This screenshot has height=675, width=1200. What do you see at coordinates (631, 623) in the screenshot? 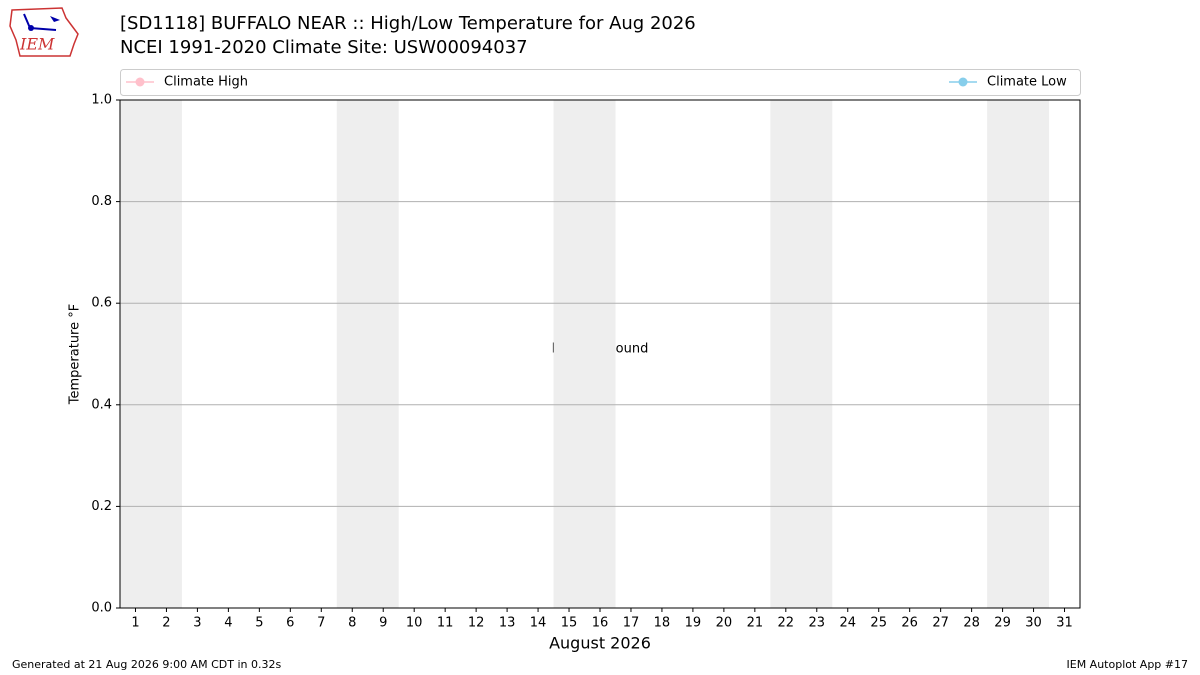
I see `x-tick-label: 17` at bounding box center [631, 623].